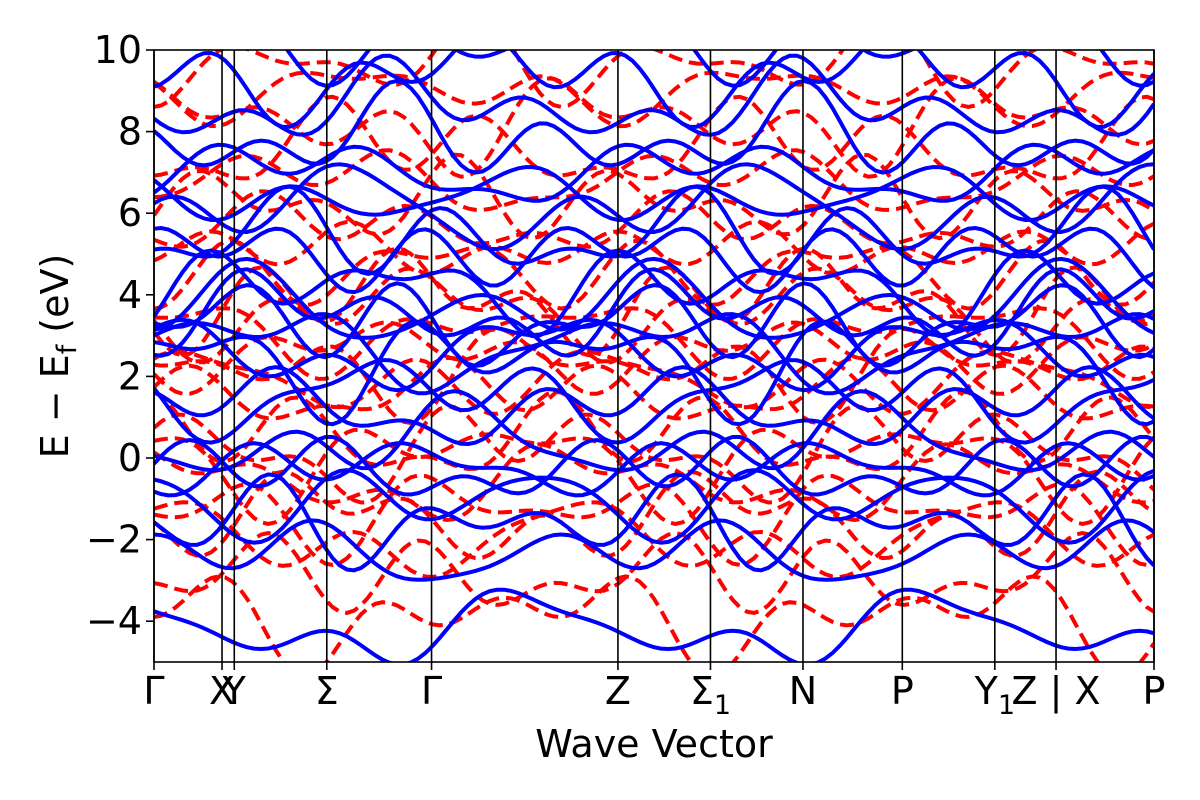  What do you see at coordinates (55, 299) in the screenshot?
I see `y-axis-label-unit: (eV)` at bounding box center [55, 299].